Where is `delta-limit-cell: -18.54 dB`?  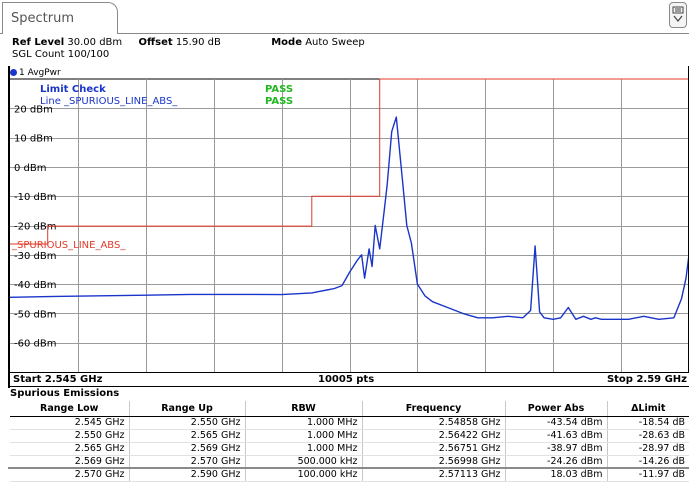
delta-limit-cell: -18.54 dB is located at coordinates (648, 423).